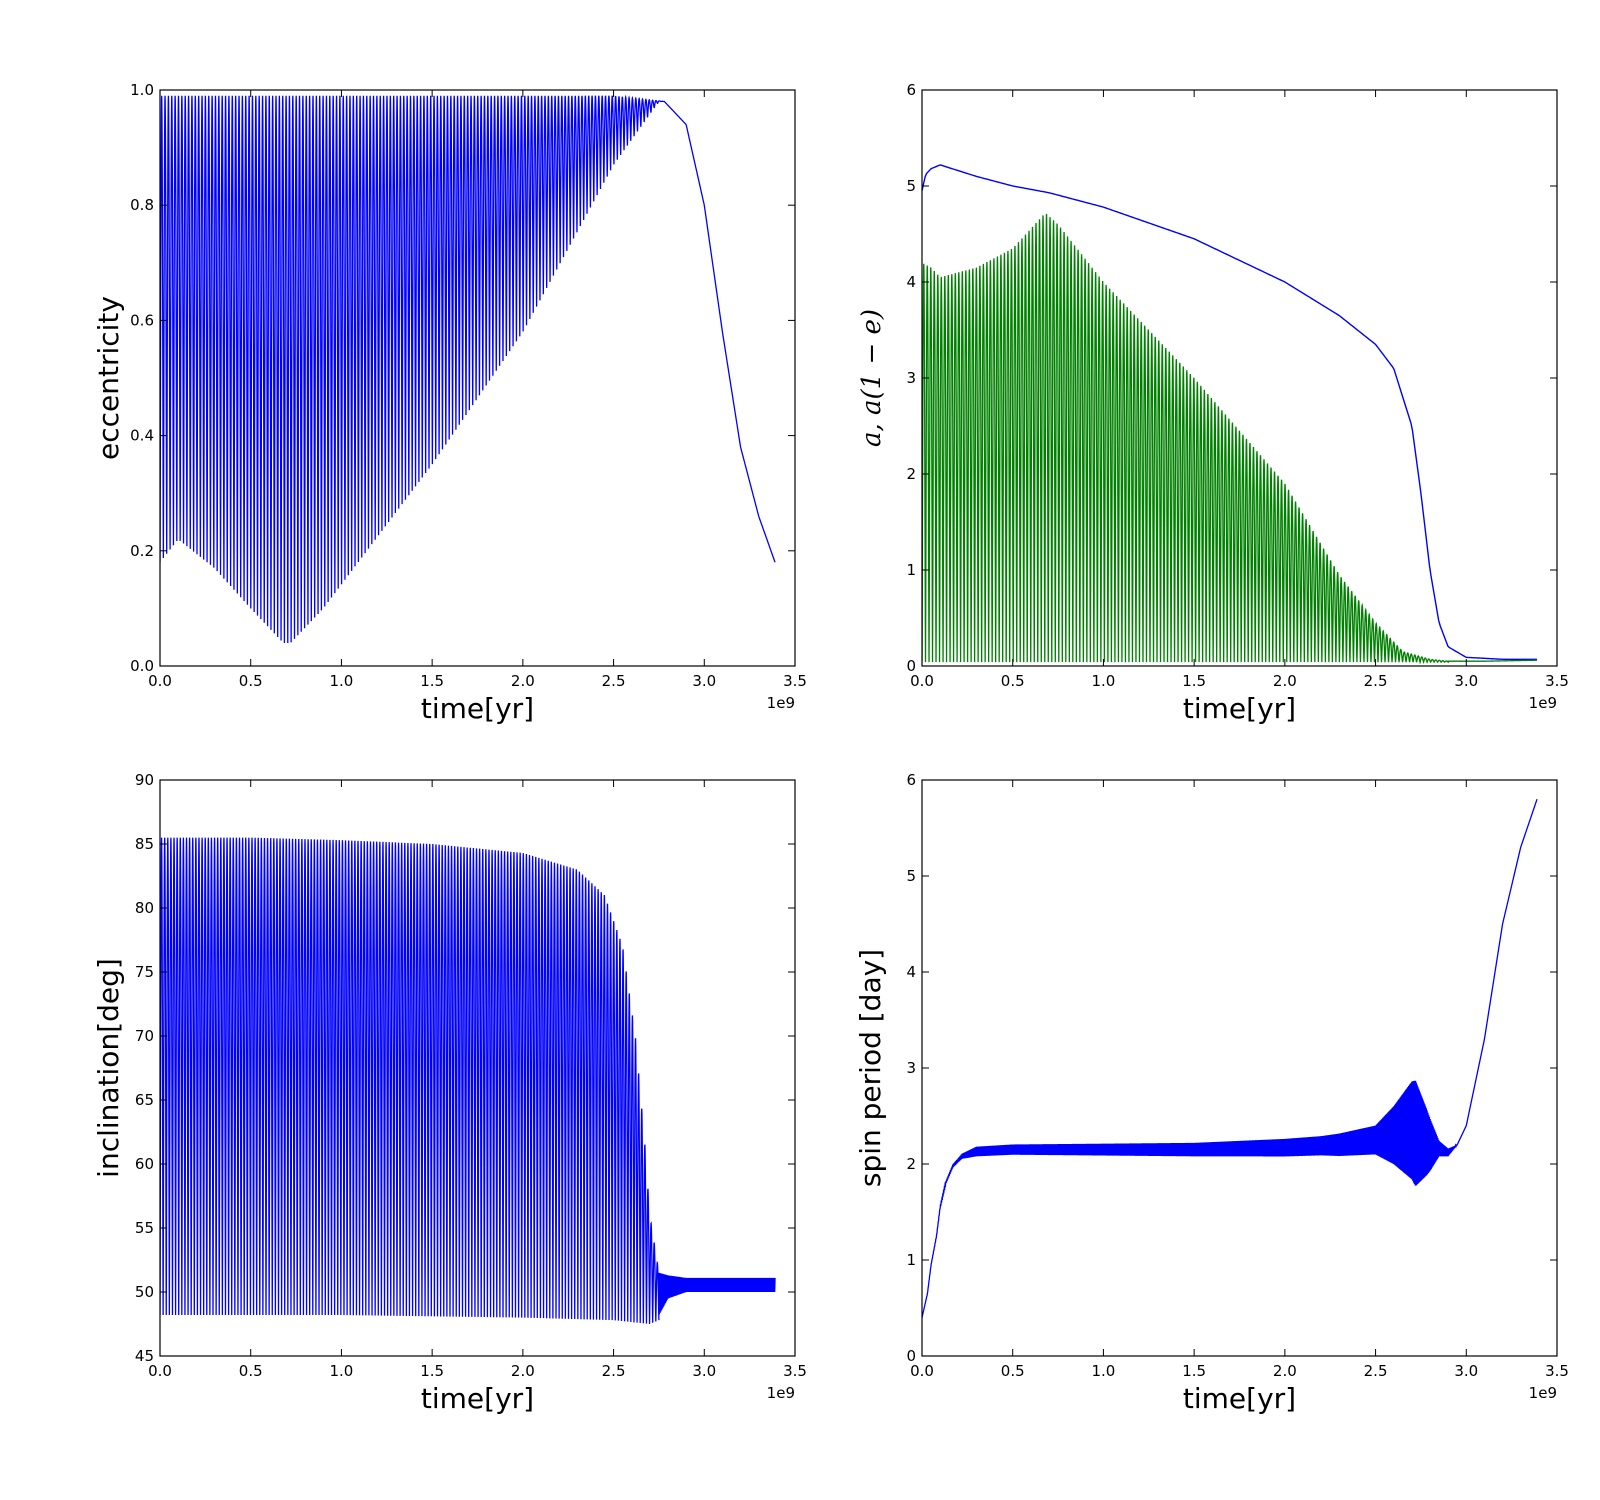  Describe the element at coordinates (1466, 681) in the screenshot. I see `semimajor-axis-xtick-label: 3.0` at that location.